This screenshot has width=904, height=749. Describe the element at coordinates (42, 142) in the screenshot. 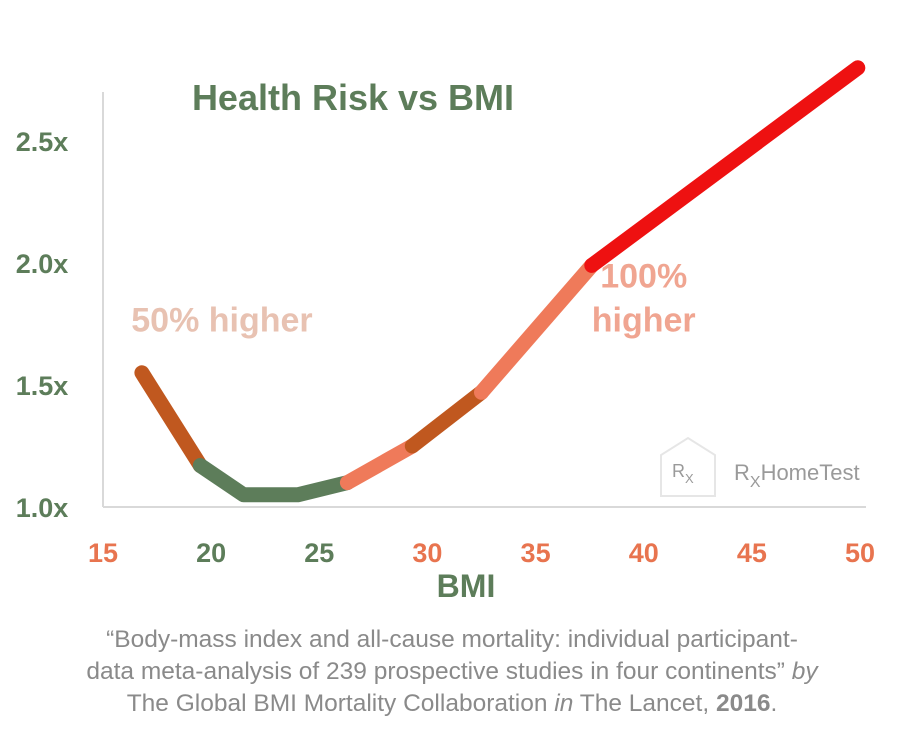

I see `y-tick-2-5: 2.5x` at that location.